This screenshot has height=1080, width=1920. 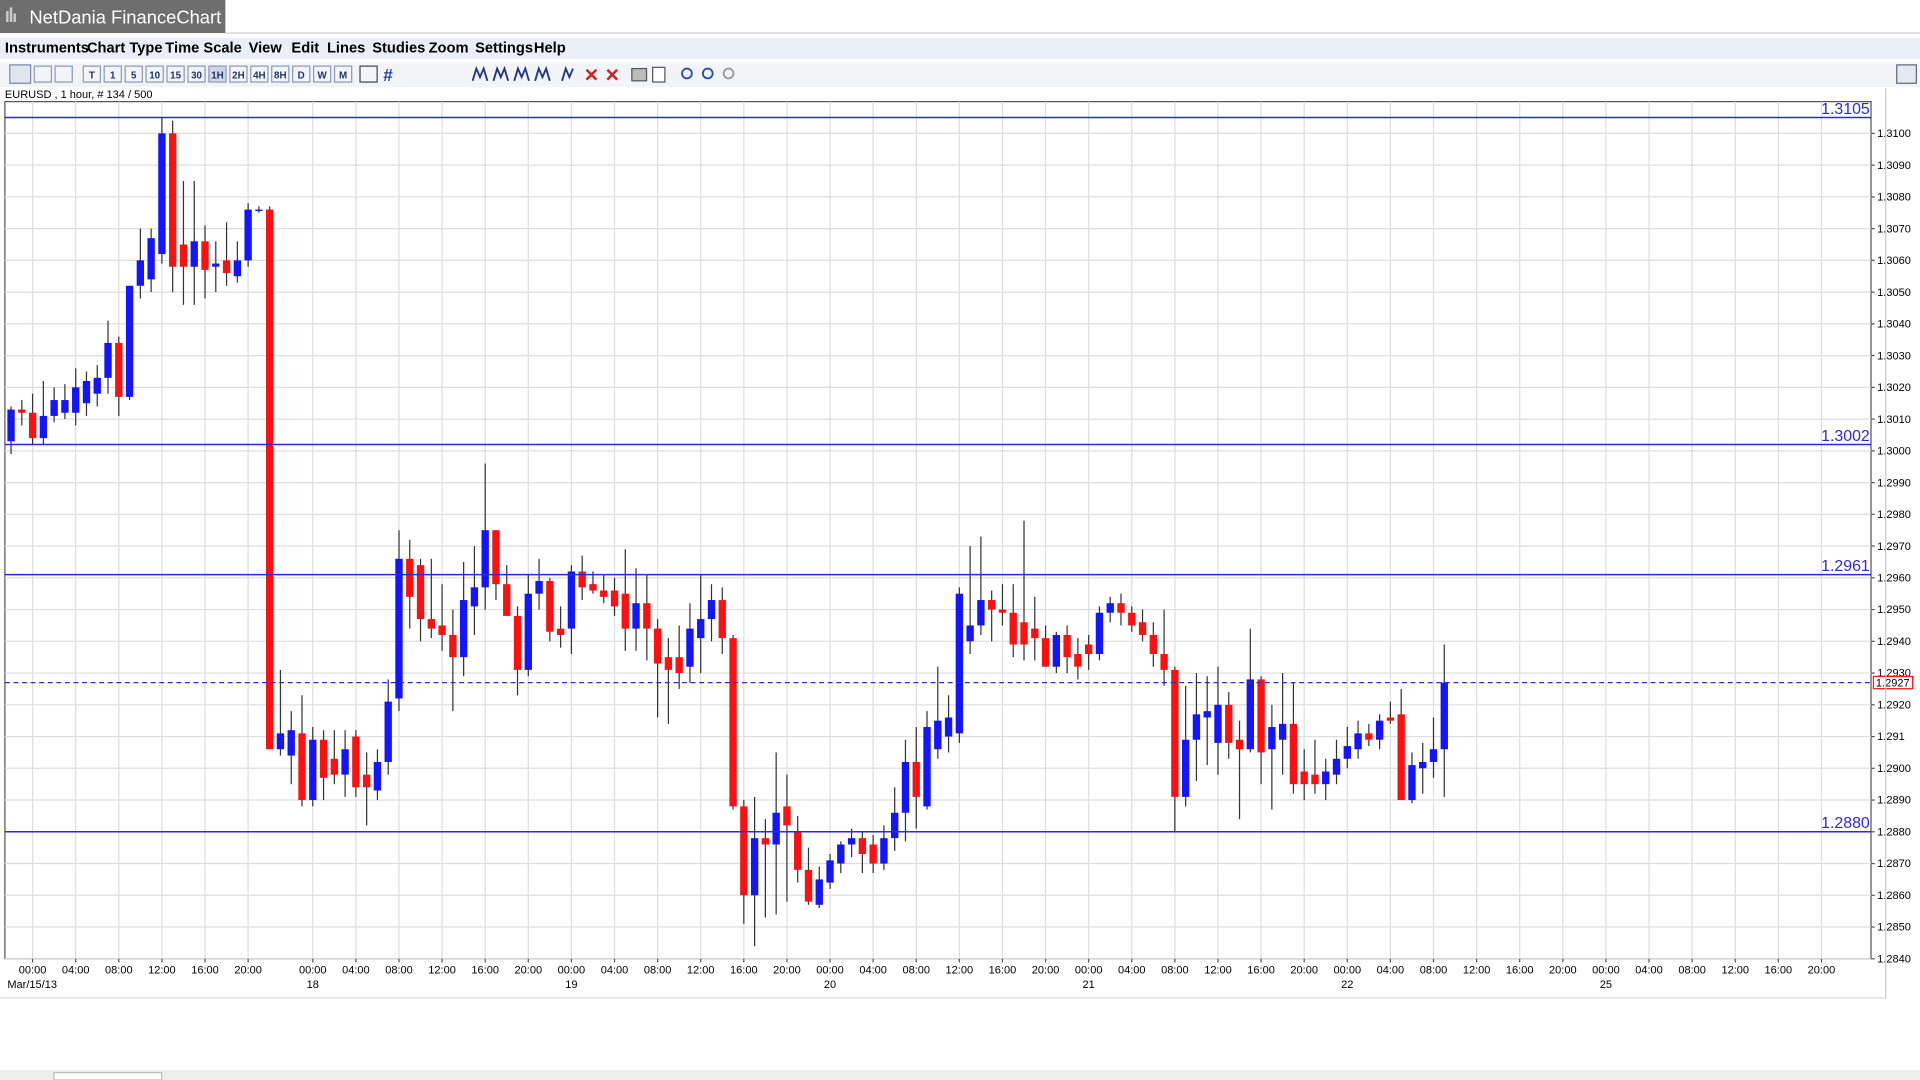 I want to click on horizontal-line-label: 1.3105, so click(x=1845, y=109).